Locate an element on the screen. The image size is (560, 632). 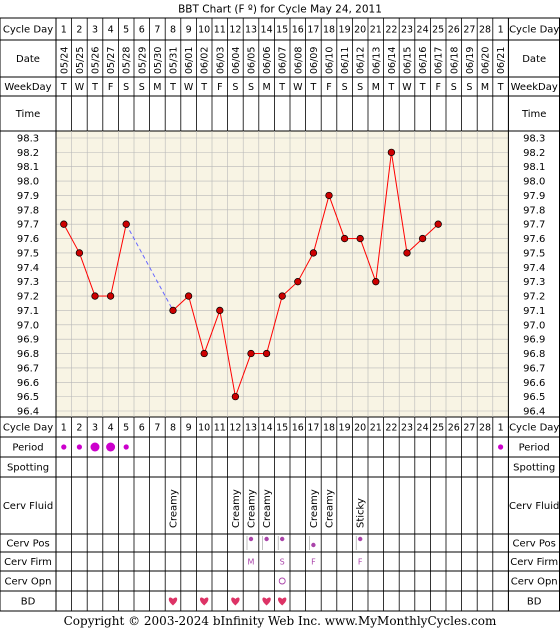
temp-gap-line is located at coordinates (149, 267).